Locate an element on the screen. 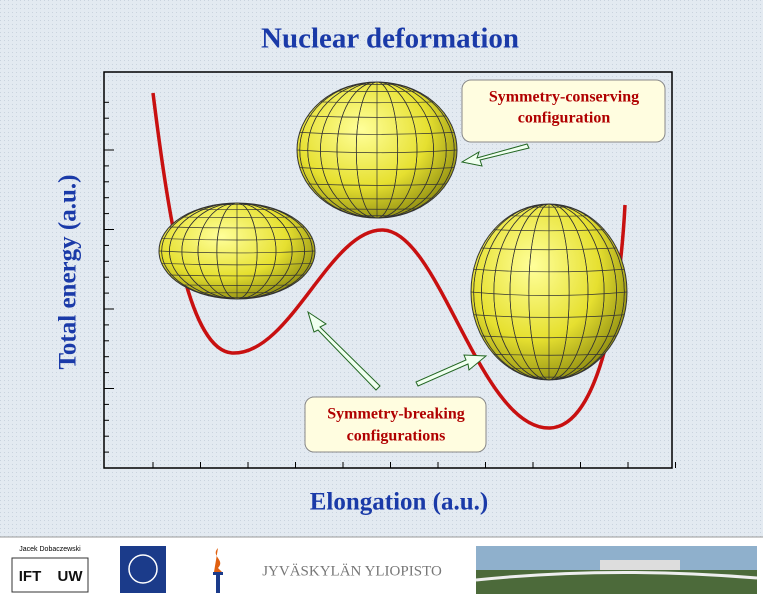 The image size is (763, 597). uw-emblem-ring is located at coordinates (143, 569).